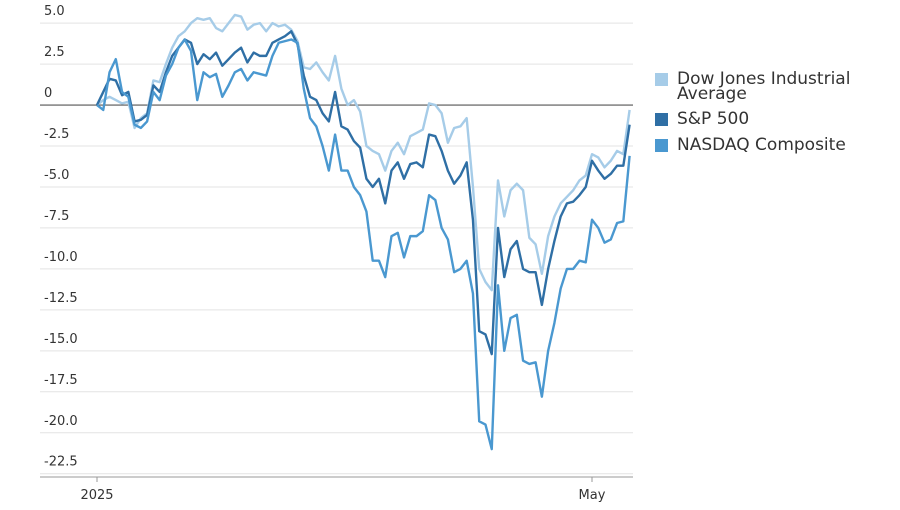  Describe the element at coordinates (61, 339) in the screenshot. I see `y-tick-label: -15.0` at that location.